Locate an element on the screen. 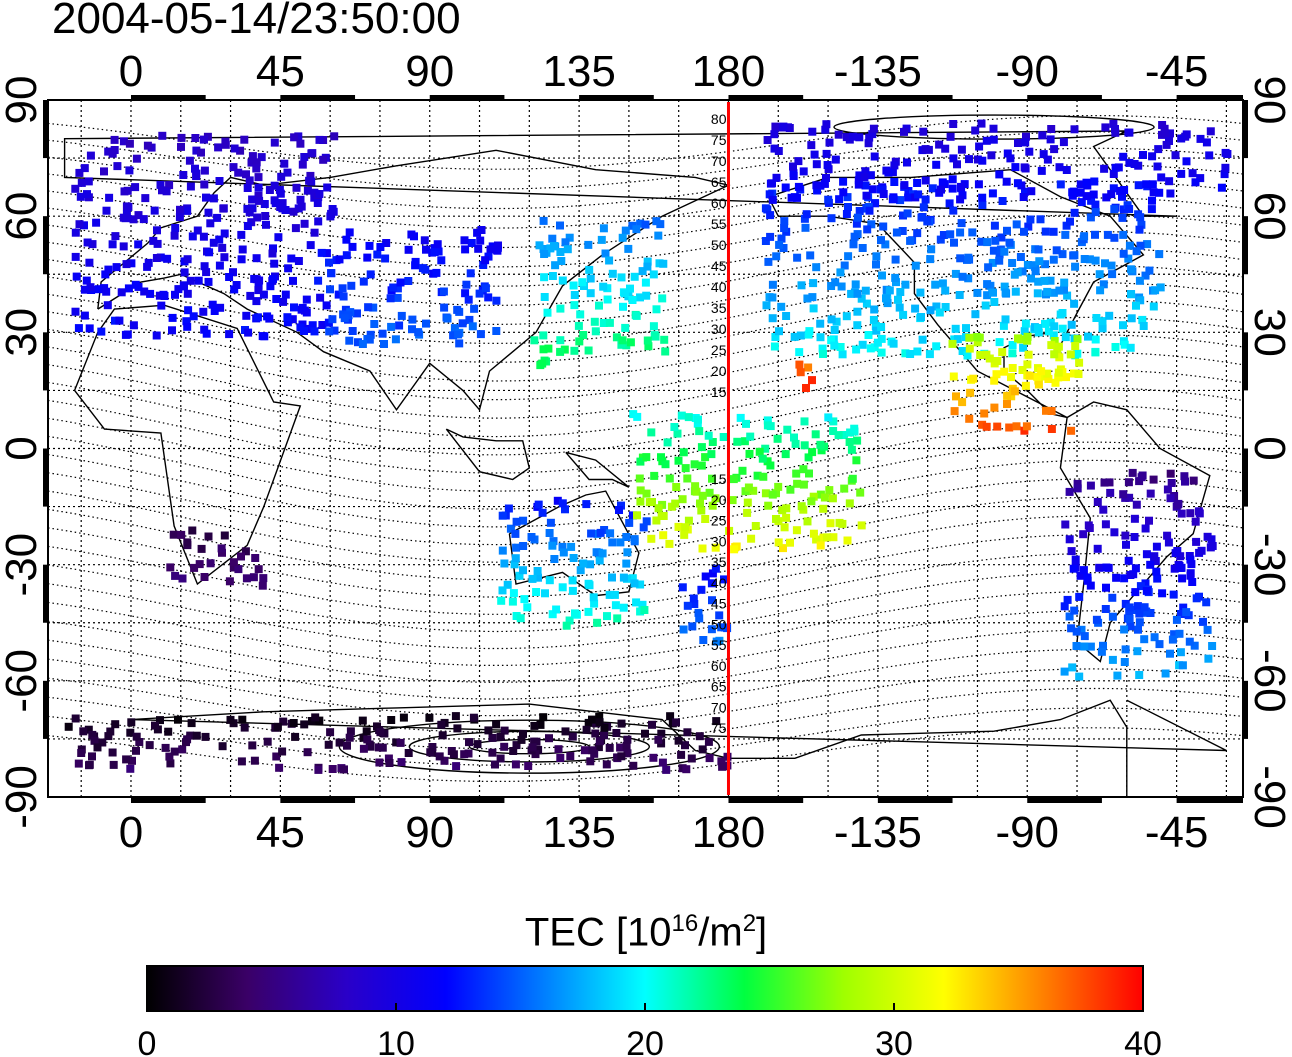  meridian-lat-label: 70 is located at coordinates (719, 707).